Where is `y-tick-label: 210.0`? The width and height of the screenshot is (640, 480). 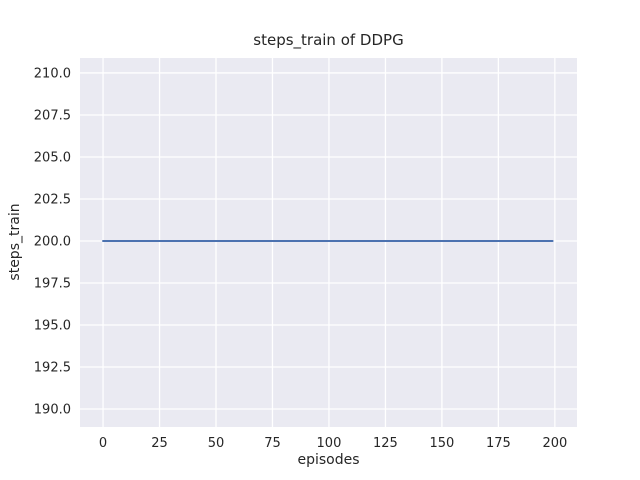 y-tick-label: 210.0 is located at coordinates (52, 73).